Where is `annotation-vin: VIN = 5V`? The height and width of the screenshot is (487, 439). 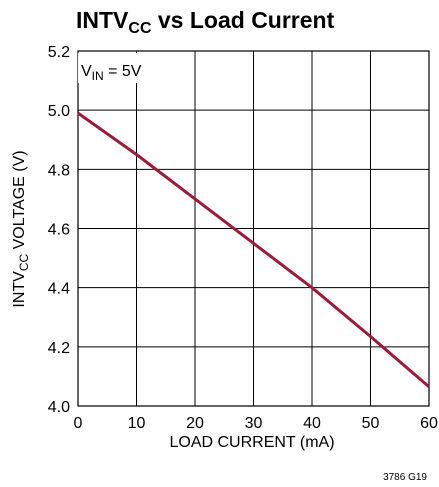
annotation-vin: VIN = 5V is located at coordinates (111, 73).